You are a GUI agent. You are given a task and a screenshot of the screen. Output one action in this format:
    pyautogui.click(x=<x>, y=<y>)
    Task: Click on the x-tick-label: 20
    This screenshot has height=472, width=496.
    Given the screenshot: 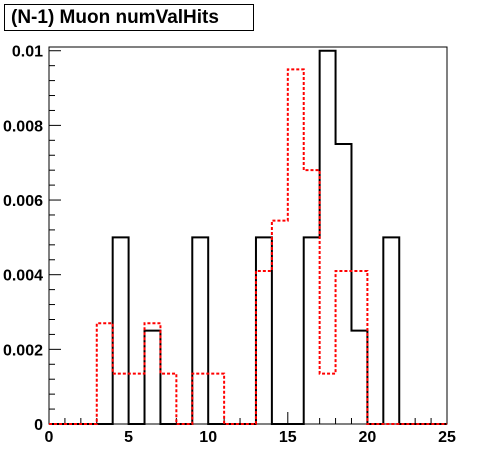 What is the action you would take?
    pyautogui.click(x=368, y=437)
    